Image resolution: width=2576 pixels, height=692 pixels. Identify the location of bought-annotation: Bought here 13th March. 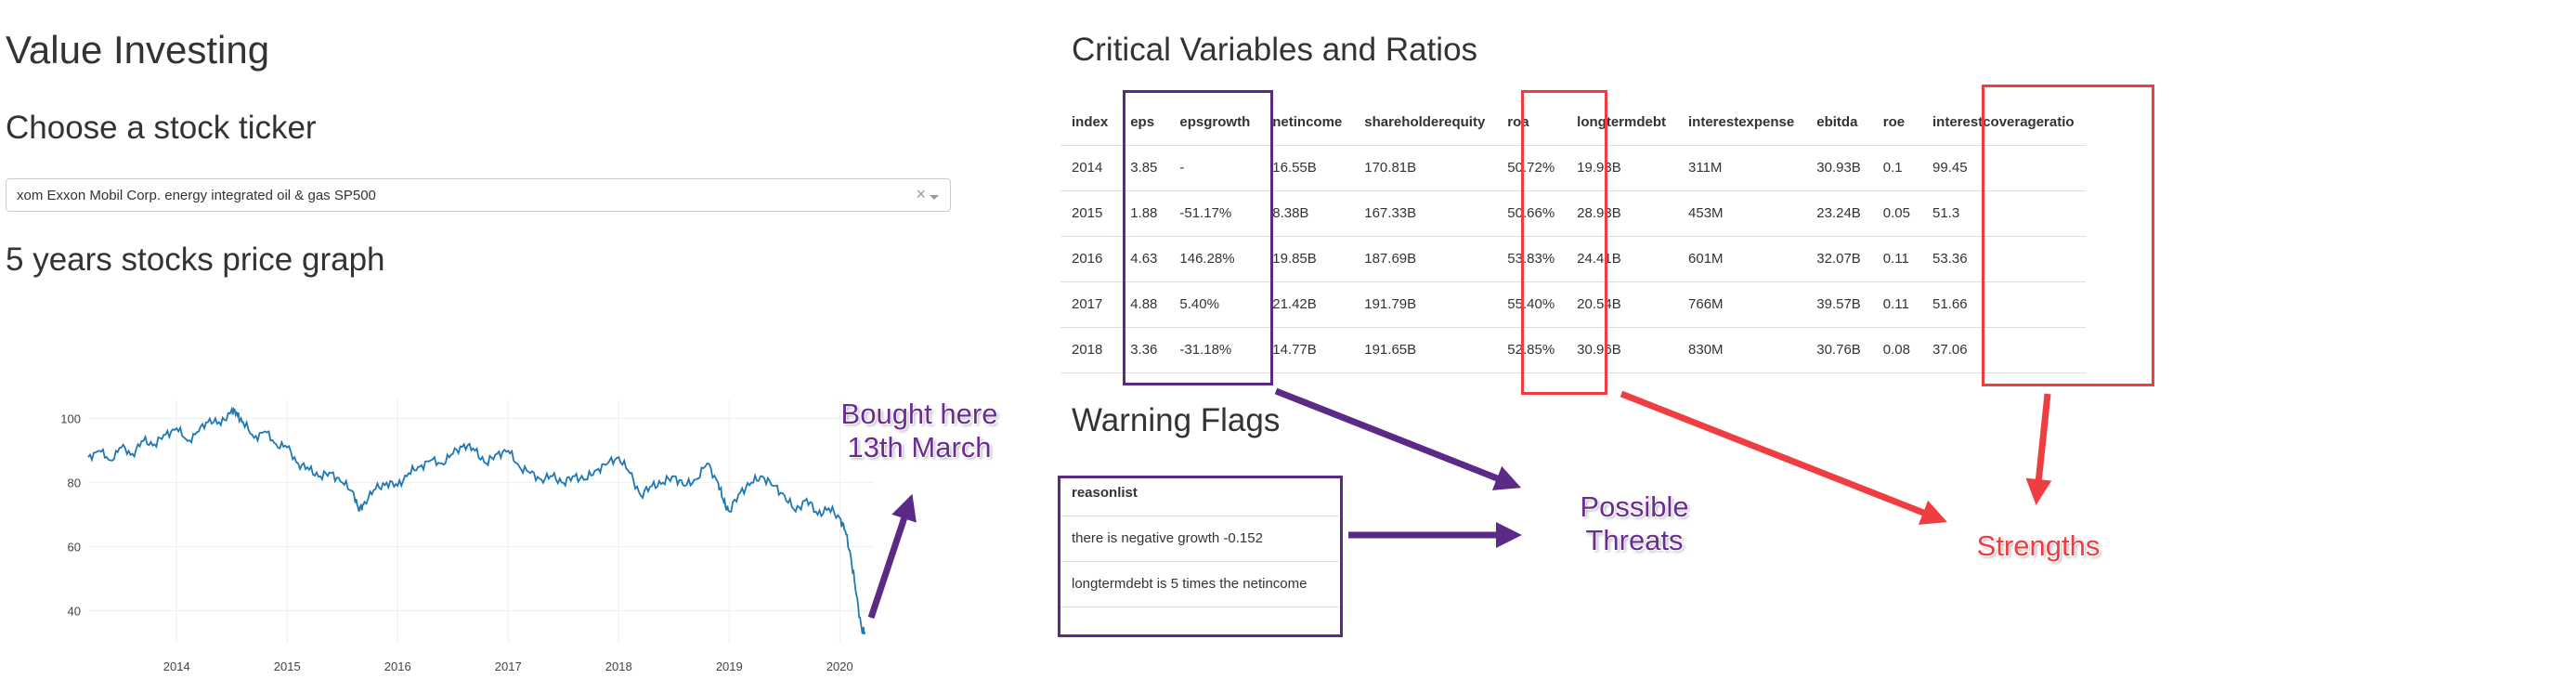
(919, 431).